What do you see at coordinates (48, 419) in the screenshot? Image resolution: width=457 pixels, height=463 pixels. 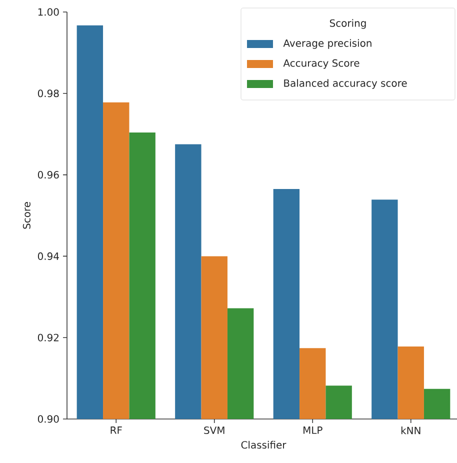 I see `y-tick-label: 0.90` at bounding box center [48, 419].